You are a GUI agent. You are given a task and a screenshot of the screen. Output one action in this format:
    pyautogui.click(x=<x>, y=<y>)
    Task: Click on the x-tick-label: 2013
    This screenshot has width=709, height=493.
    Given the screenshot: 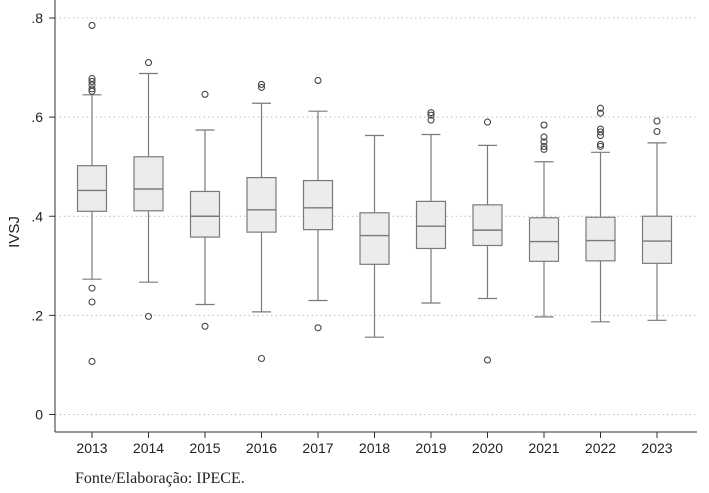 What is the action you would take?
    pyautogui.click(x=91, y=448)
    